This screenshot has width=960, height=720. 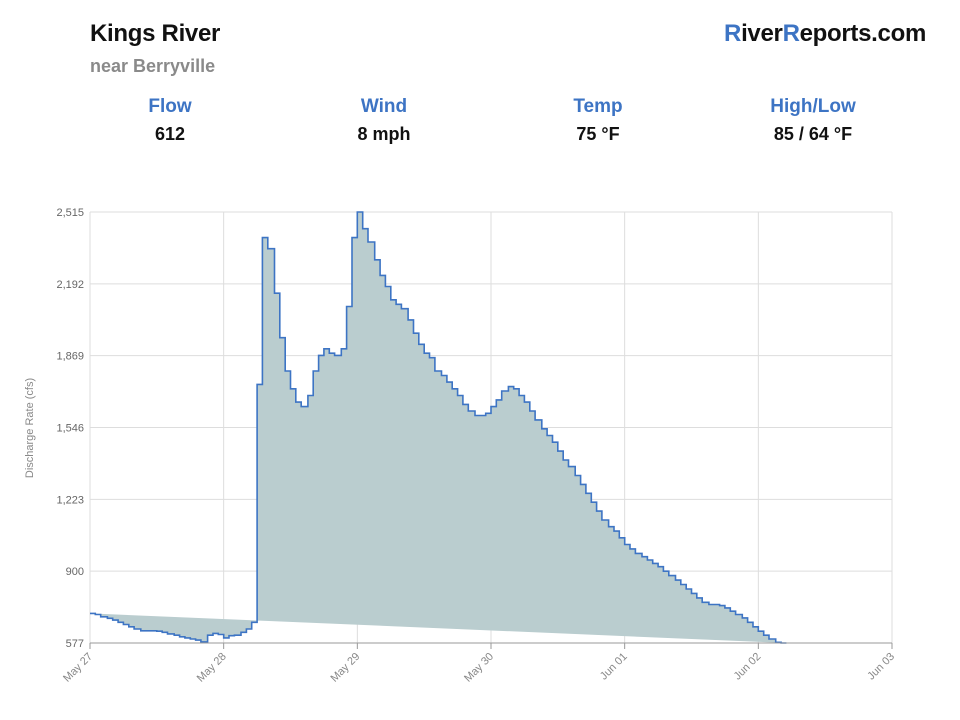 I want to click on x-tick-label: May 27, so click(x=78, y=668).